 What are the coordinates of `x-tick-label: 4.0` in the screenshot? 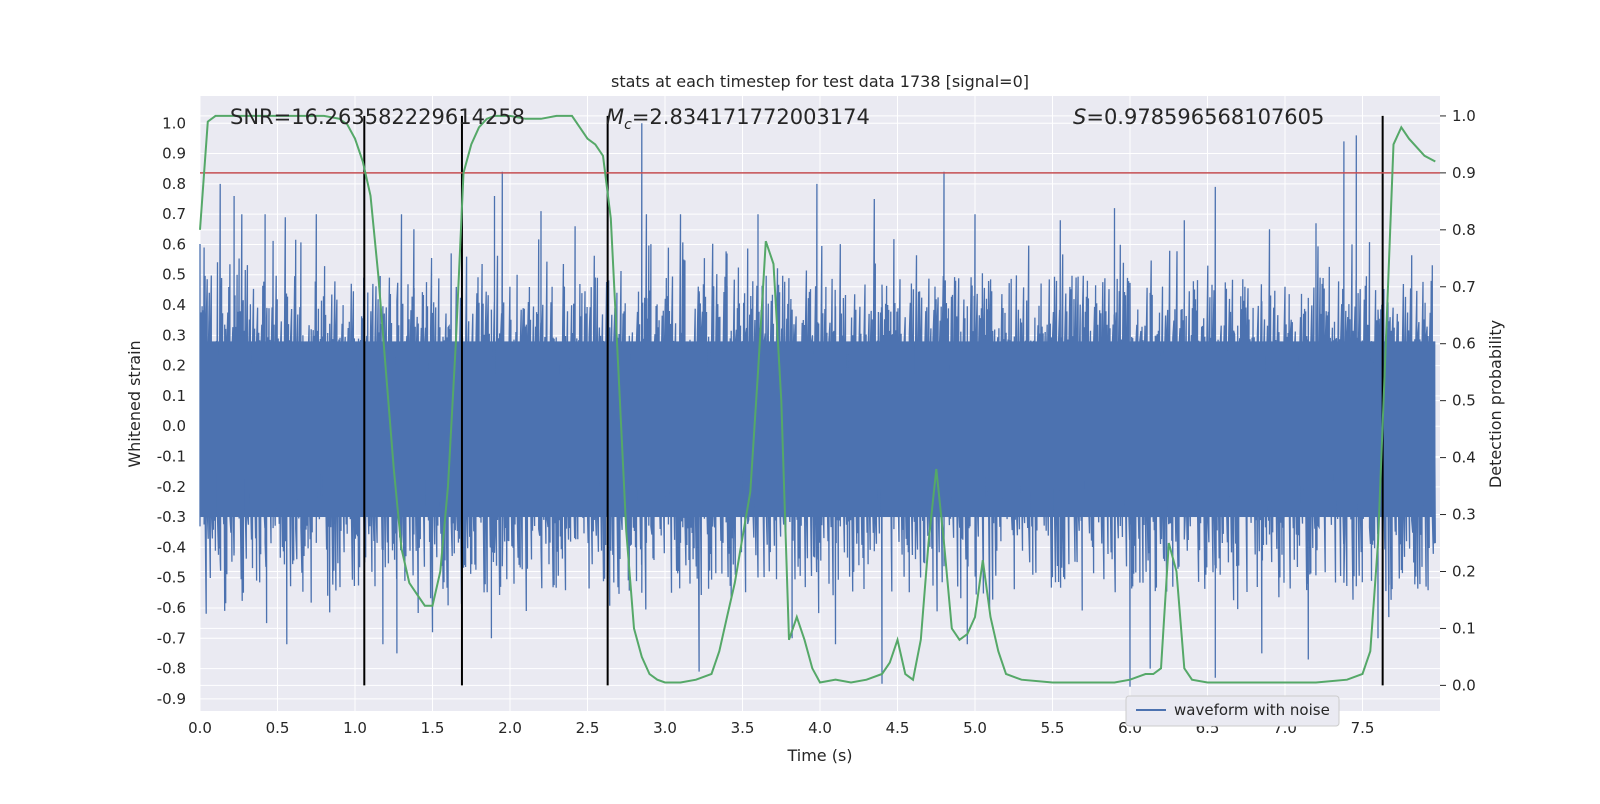 It's located at (820, 728).